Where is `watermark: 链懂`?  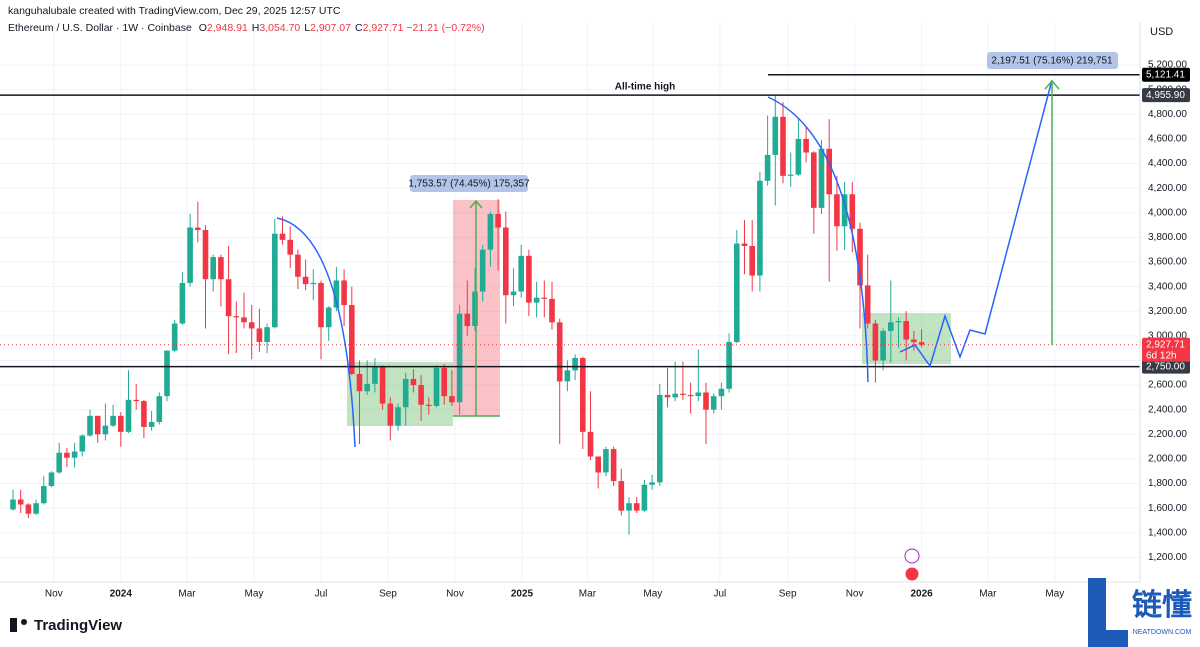 watermark: 链懂 is located at coordinates (1162, 605).